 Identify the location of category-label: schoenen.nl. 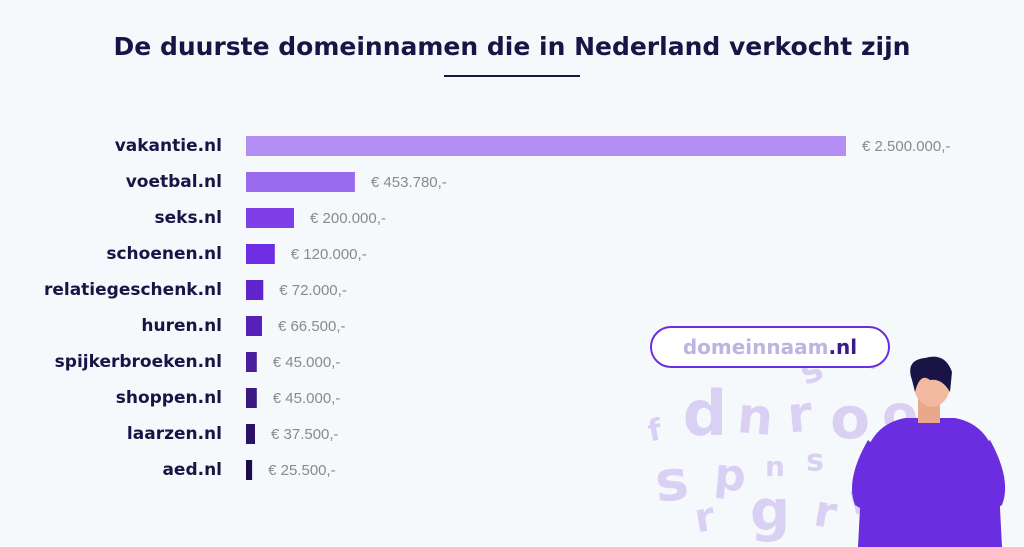
(164, 254).